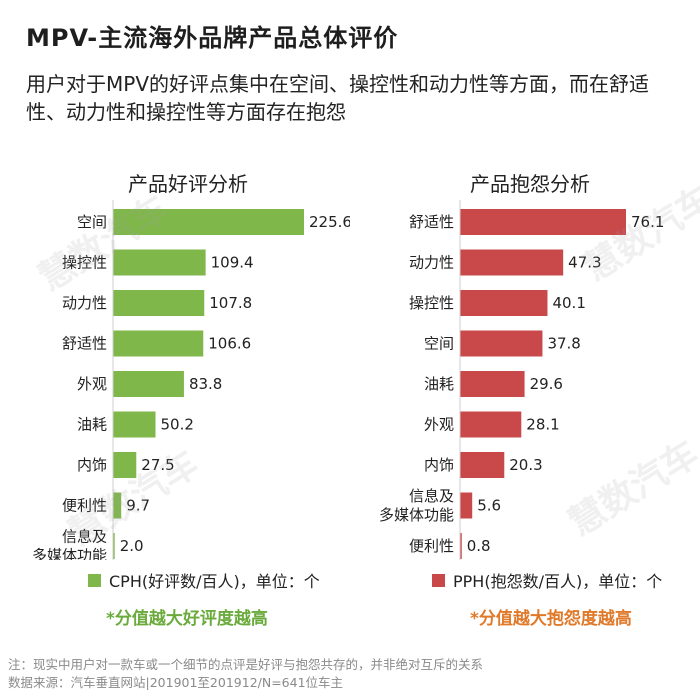 Image resolution: width=700 pixels, height=700 pixels. What do you see at coordinates (246, 664) in the screenshot?
I see `footer-note: 注：现实中用户对一款车或一个细节的点评是好评与抱怨共存的，并非绝对互斥的关系` at bounding box center [246, 664].